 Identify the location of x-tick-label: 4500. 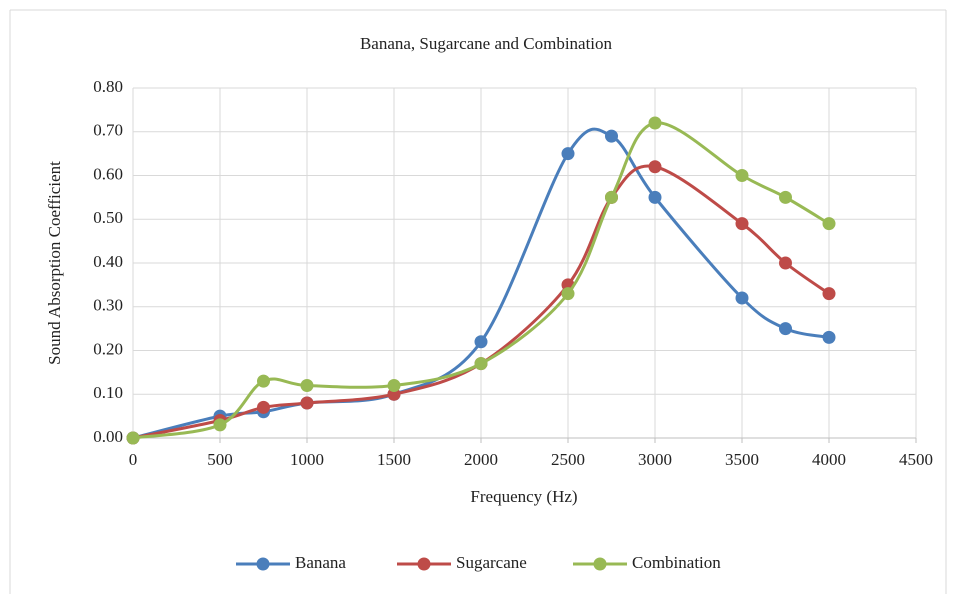
(916, 459).